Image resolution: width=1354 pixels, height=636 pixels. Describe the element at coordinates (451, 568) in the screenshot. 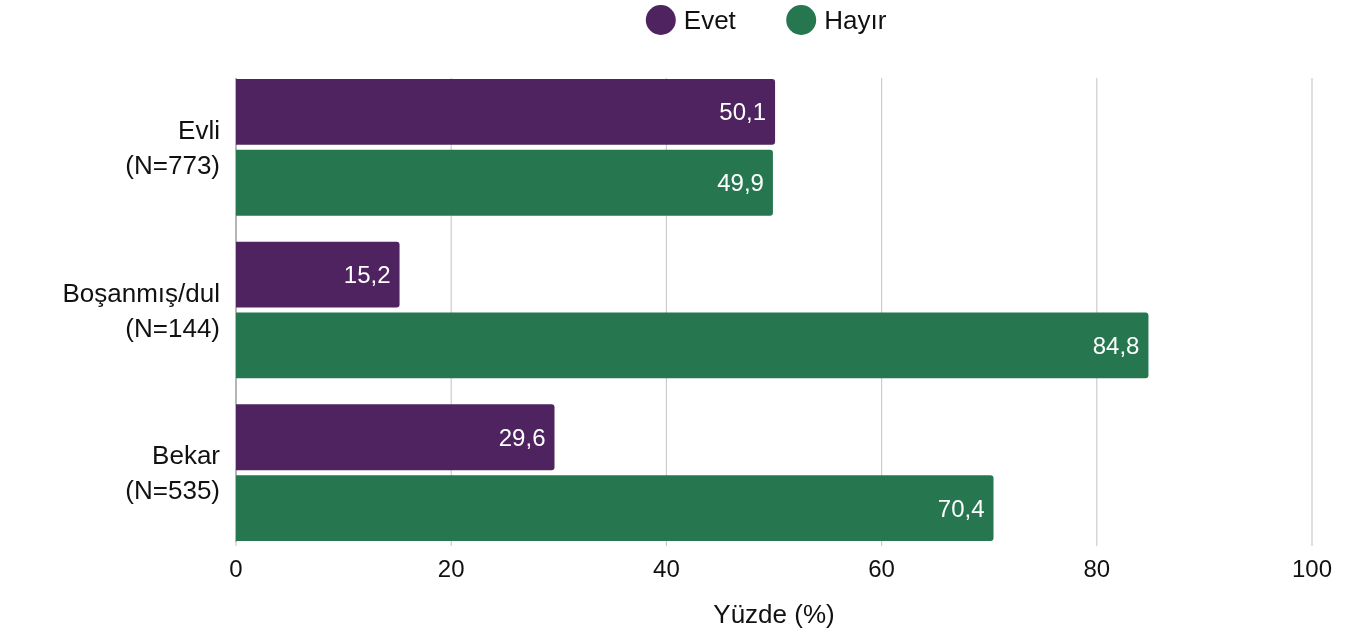

I see `x-tick-label: 20` at that location.